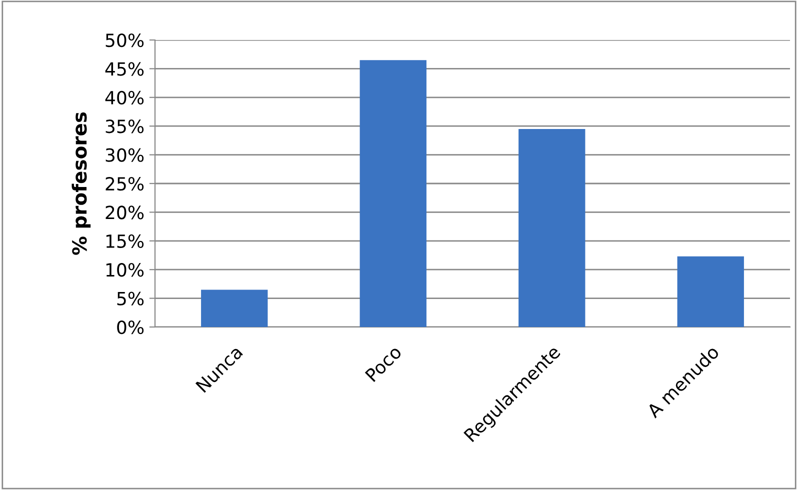 This screenshot has height=490, width=798. What do you see at coordinates (125, 183) in the screenshot?
I see `y-tick-label: 25%` at bounding box center [125, 183].